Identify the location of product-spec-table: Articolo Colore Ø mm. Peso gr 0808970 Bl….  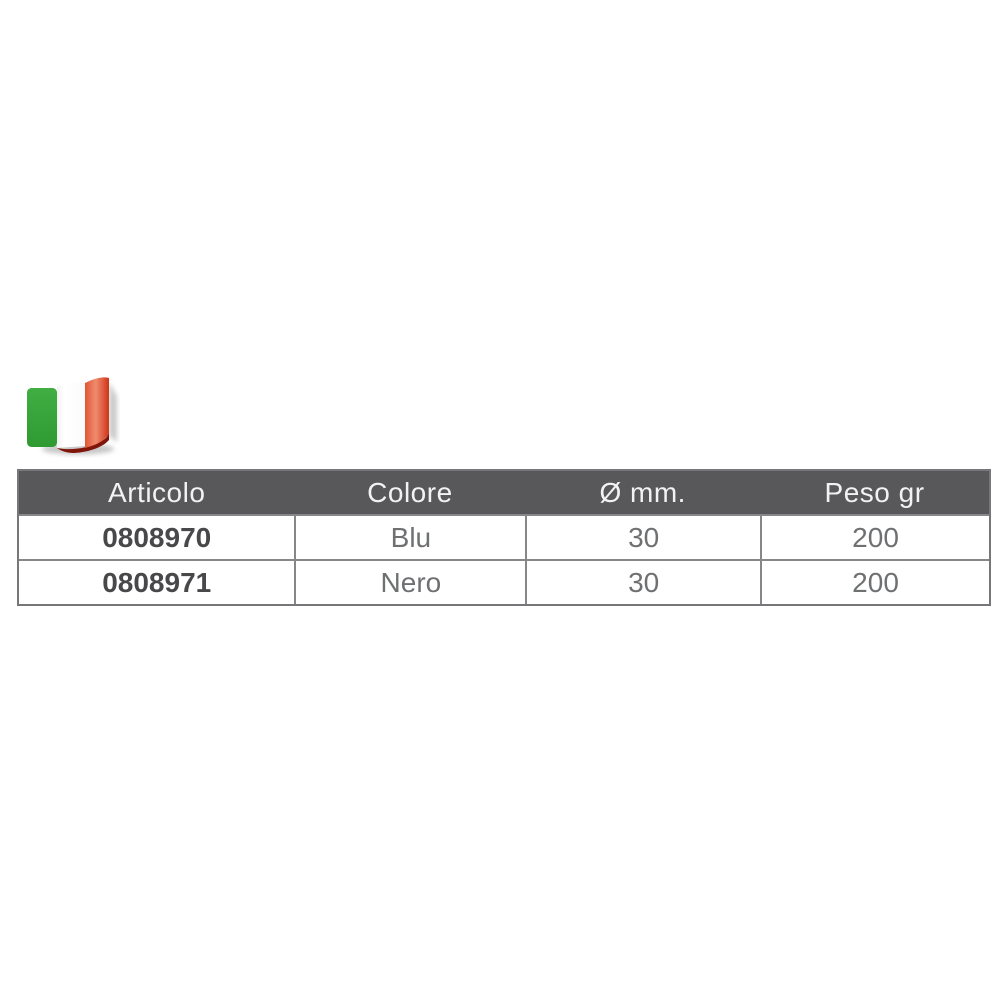
(504, 537).